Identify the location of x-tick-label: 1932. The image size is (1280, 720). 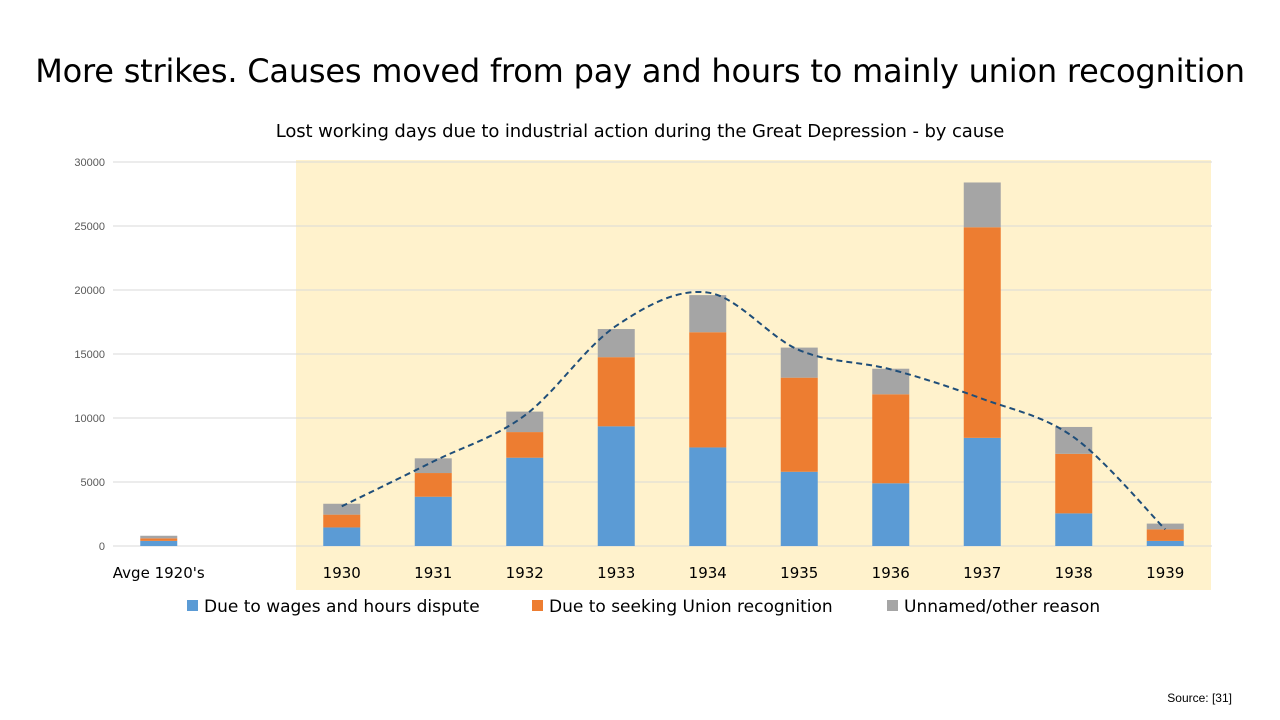
(525, 573).